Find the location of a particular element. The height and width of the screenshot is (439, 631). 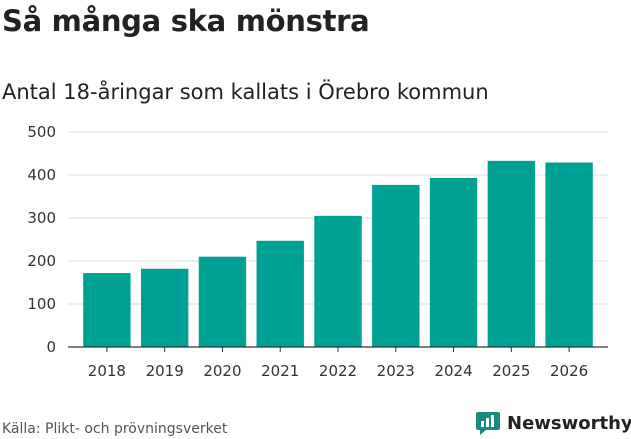

x-tick-label: 2019 is located at coordinates (165, 371).